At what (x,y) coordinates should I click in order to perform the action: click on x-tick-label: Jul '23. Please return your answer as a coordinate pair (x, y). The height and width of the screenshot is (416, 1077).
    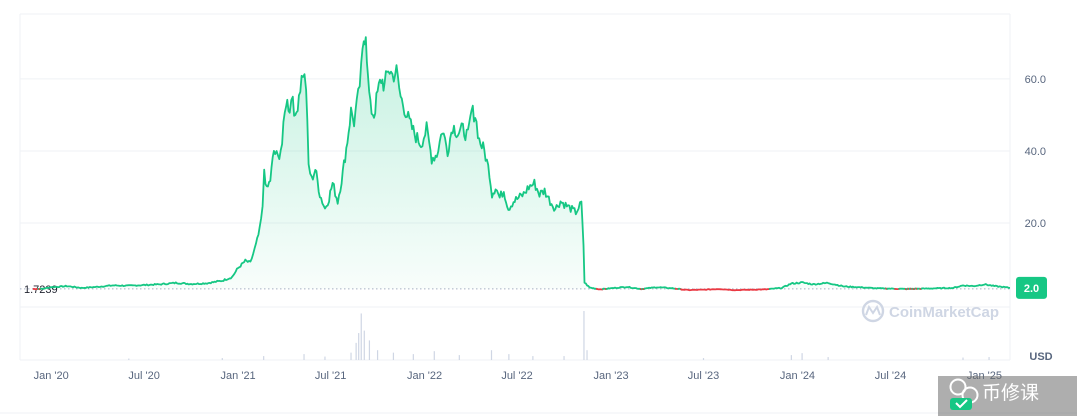
    Looking at the image, I should click on (703, 376).